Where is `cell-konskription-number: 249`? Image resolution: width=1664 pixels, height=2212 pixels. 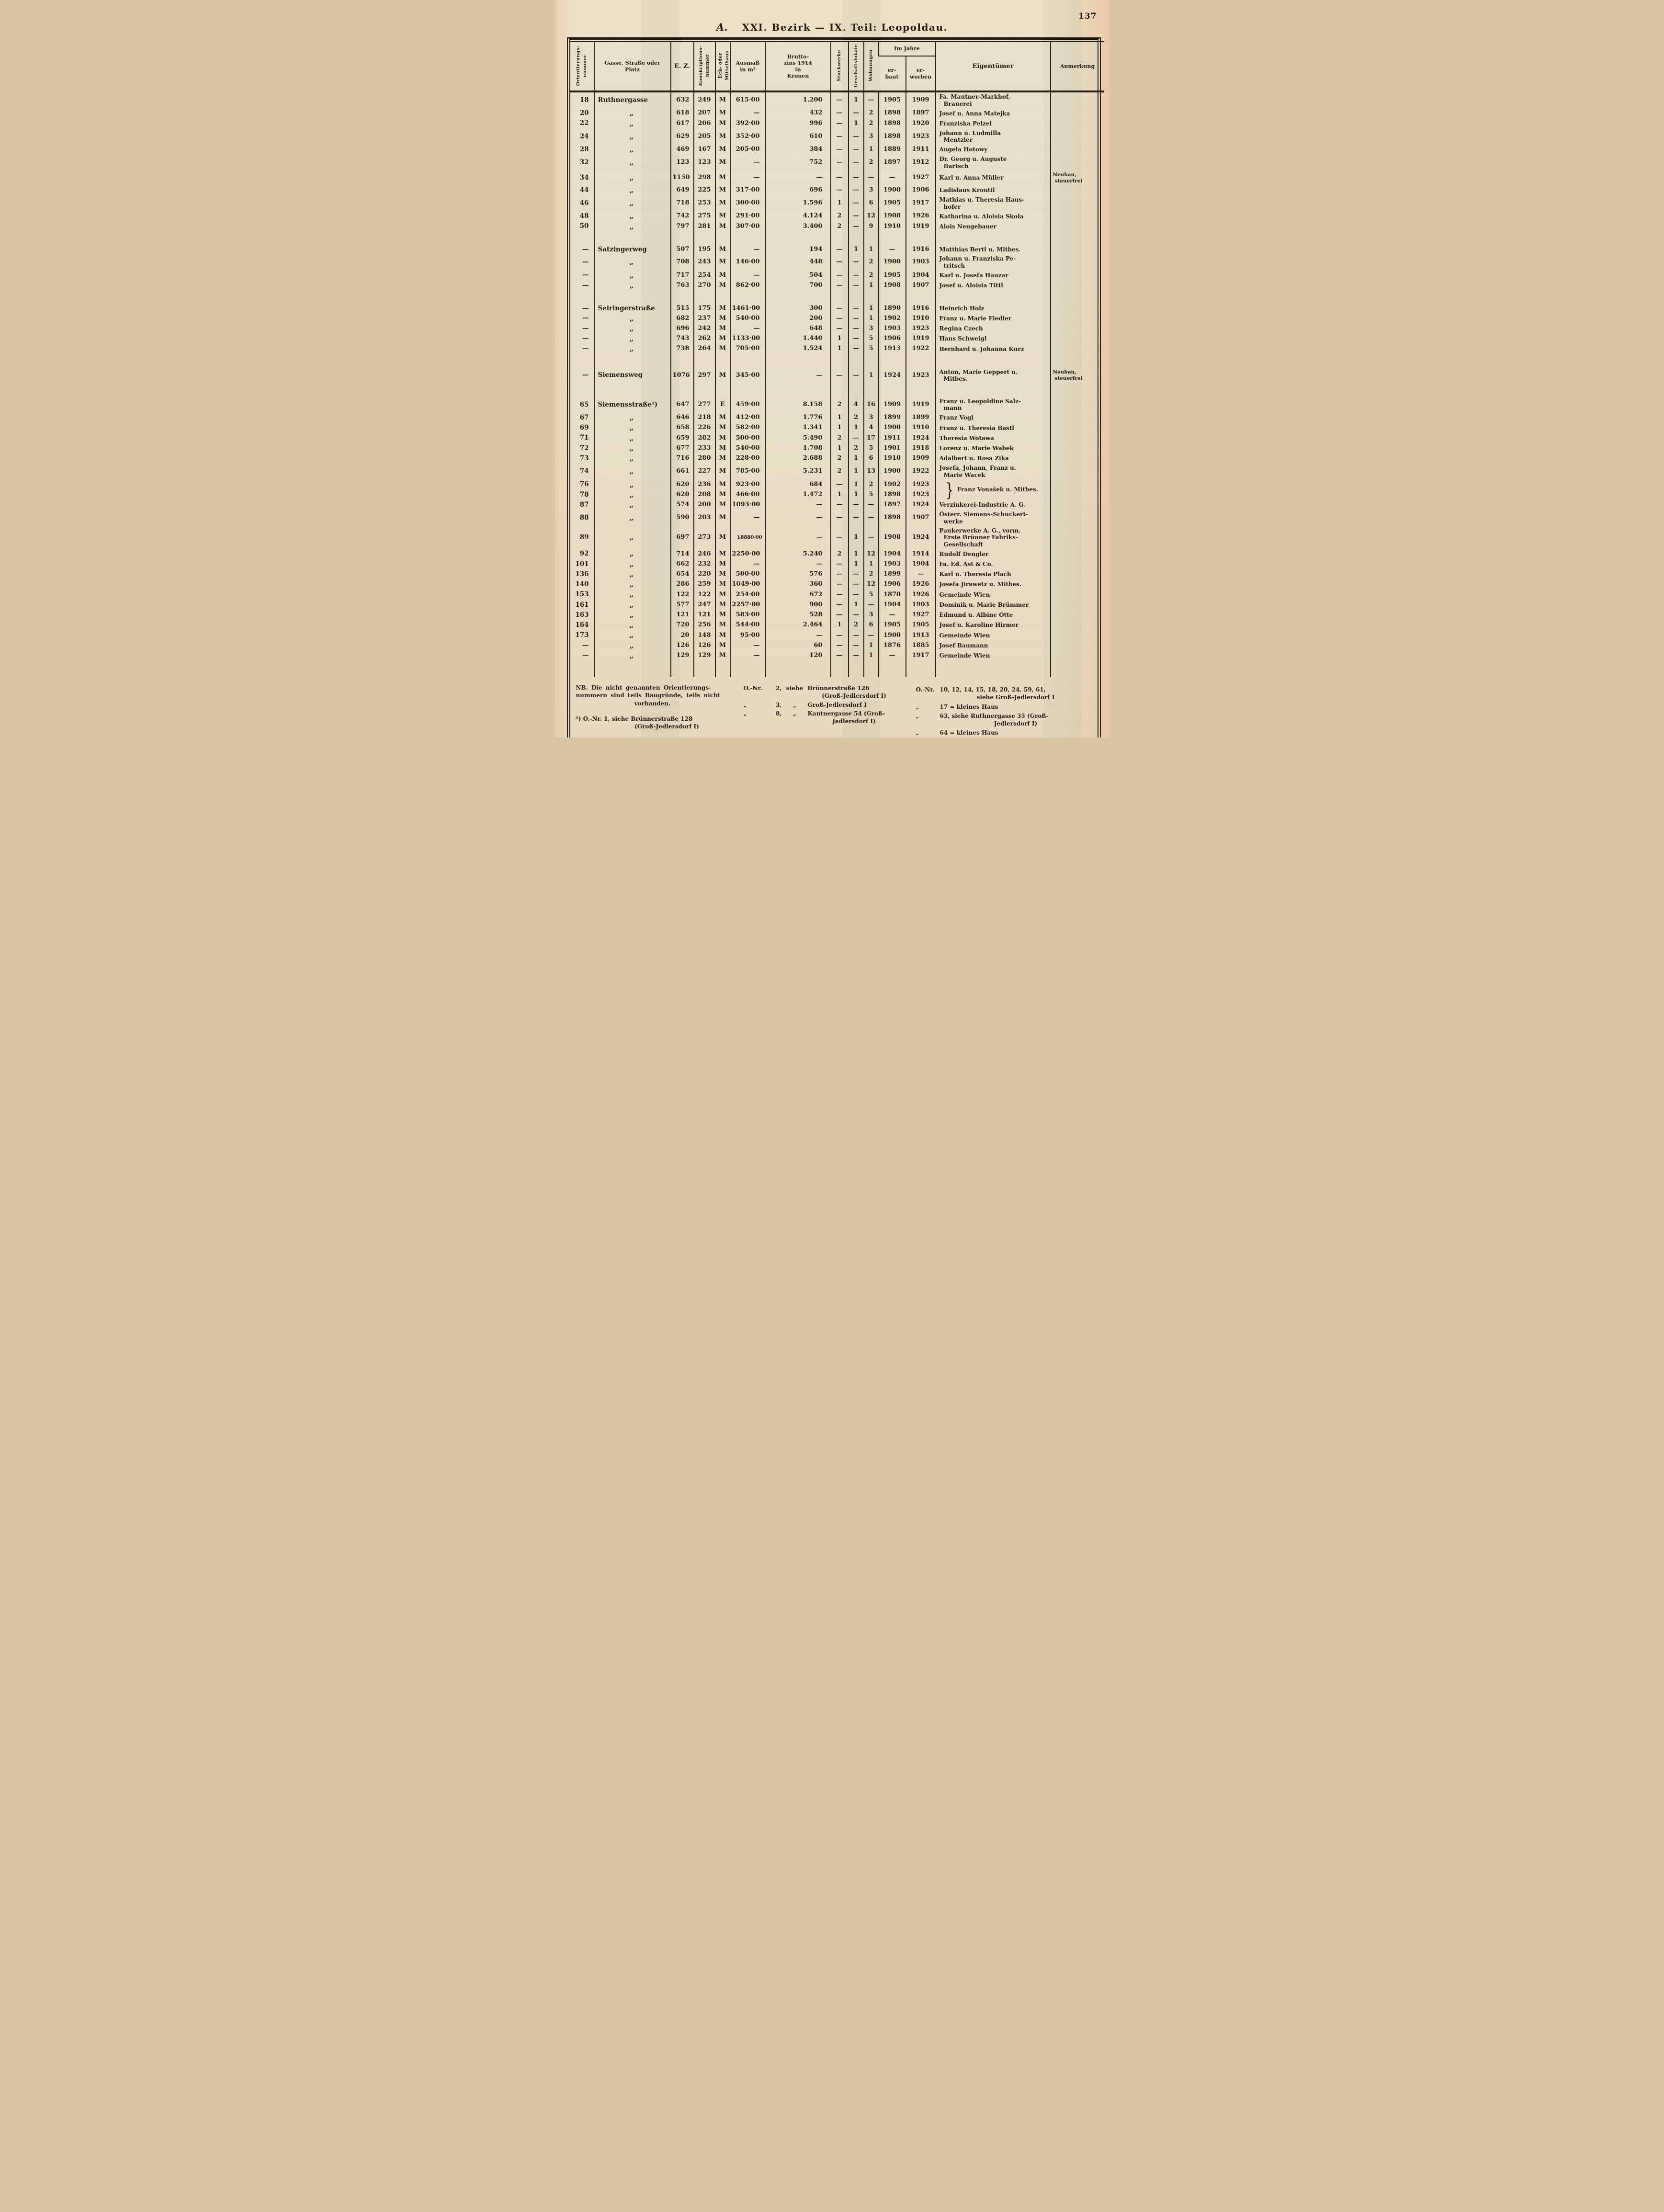
cell-konskription-number: 249 is located at coordinates (704, 100).